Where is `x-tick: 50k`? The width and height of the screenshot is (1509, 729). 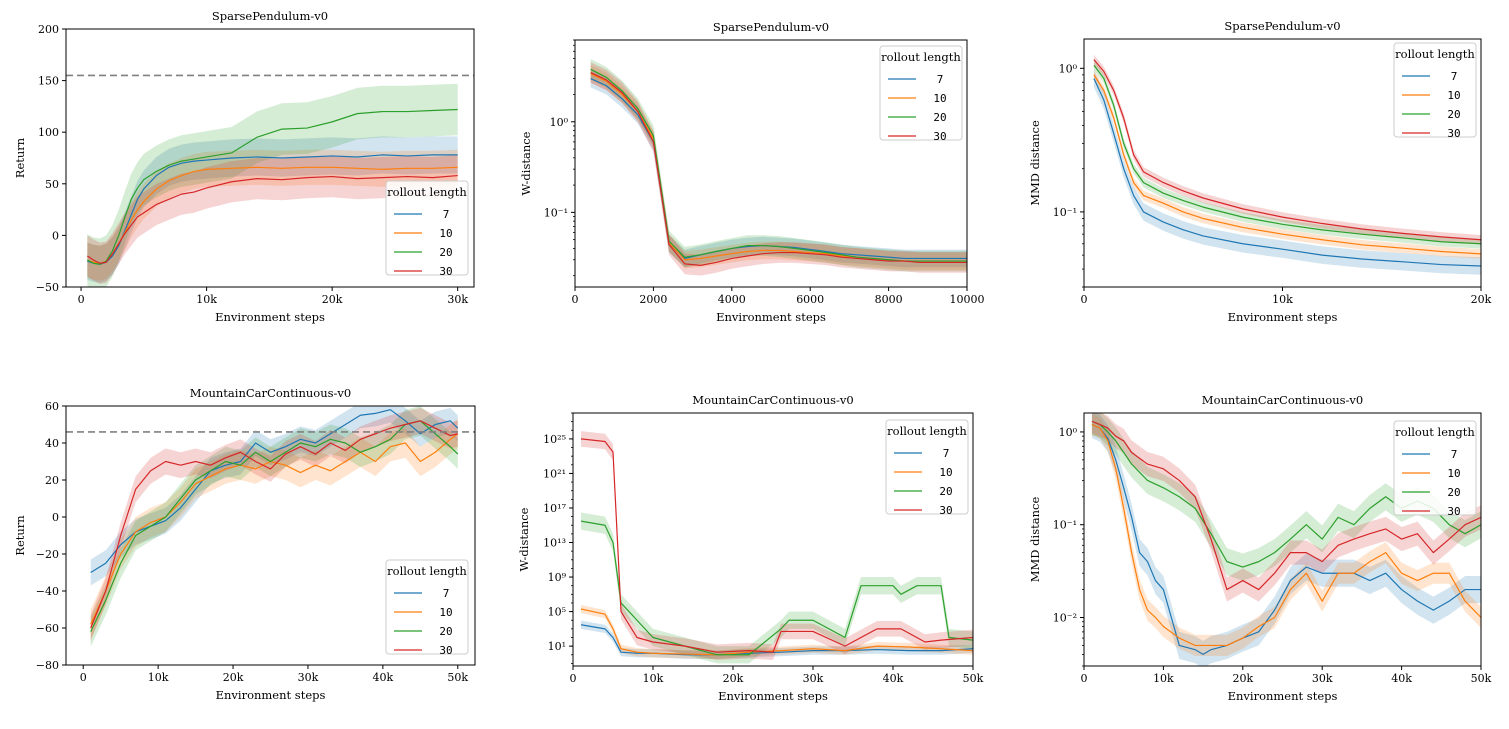
x-tick: 50k is located at coordinates (973, 675).